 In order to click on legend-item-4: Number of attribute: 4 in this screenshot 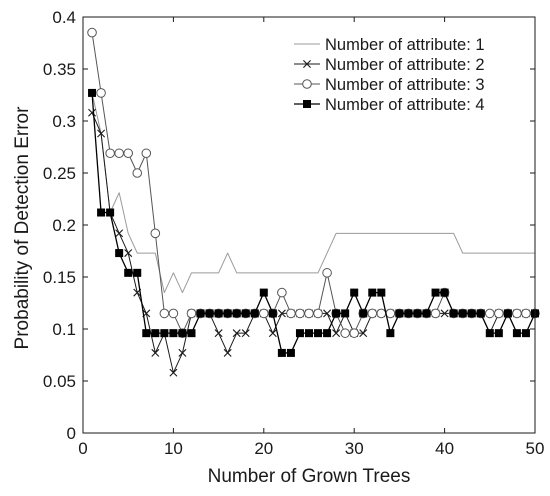, I will do `click(389, 105)`.